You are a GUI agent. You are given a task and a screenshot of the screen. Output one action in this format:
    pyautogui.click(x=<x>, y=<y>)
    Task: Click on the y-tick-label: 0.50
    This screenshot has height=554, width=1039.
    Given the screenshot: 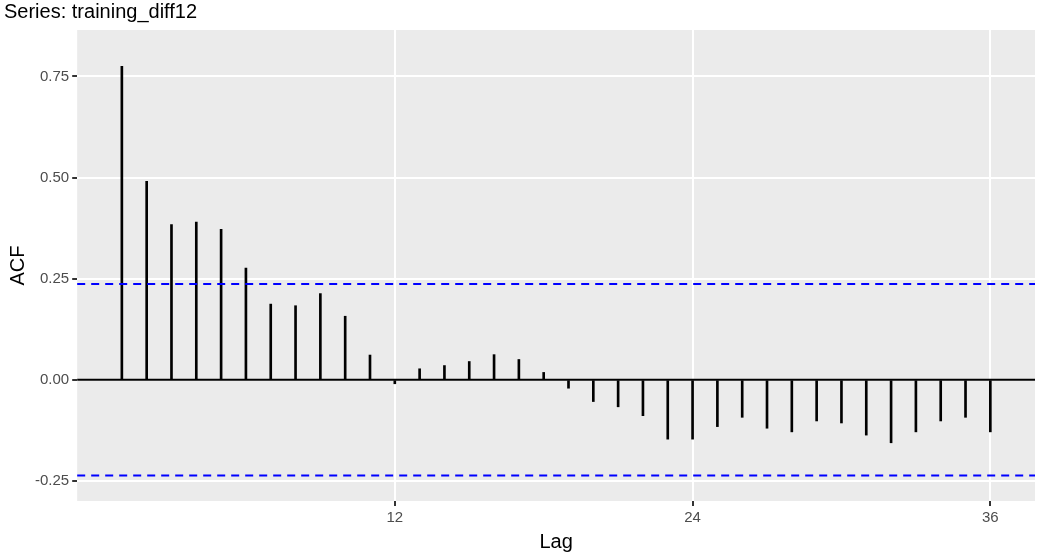 What is the action you would take?
    pyautogui.click(x=54, y=176)
    